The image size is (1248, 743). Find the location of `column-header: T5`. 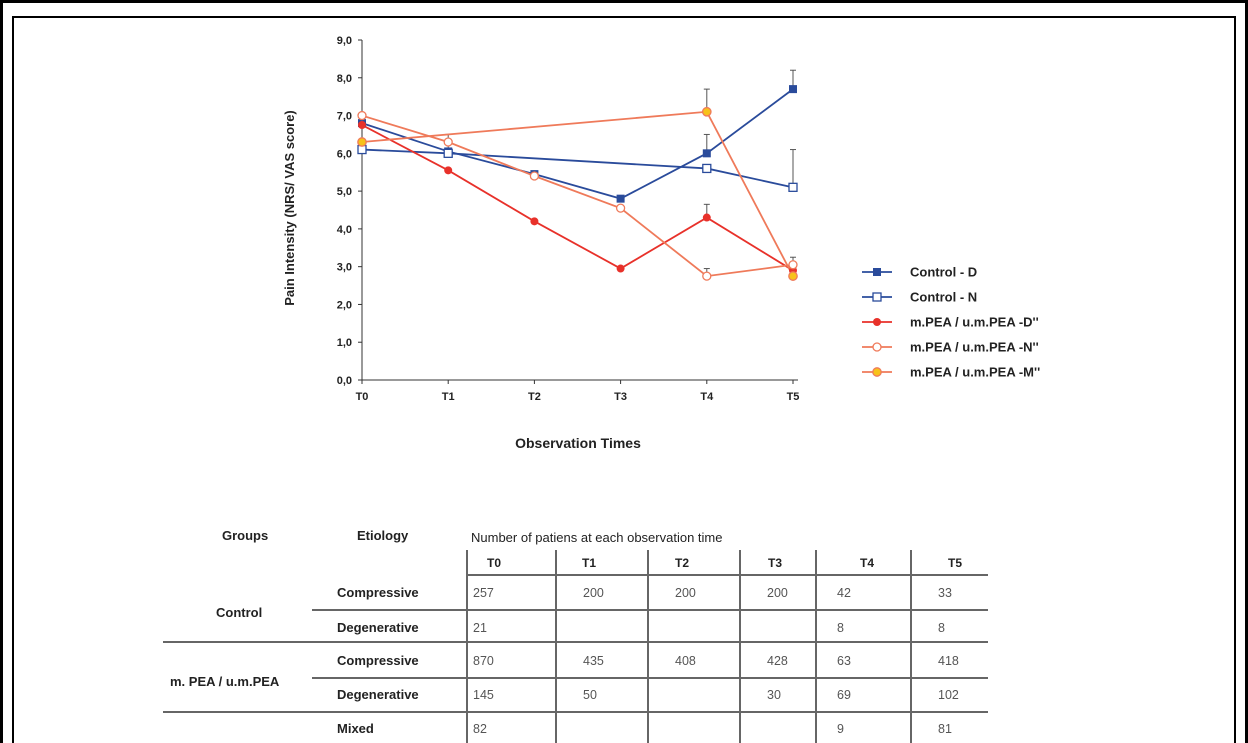

column-header: T5 is located at coordinates (955, 563).